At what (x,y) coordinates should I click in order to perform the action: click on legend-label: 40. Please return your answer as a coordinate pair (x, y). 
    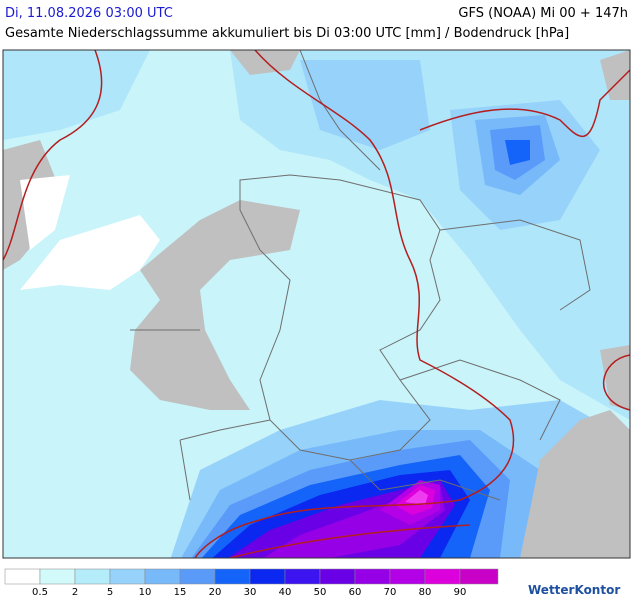
    Looking at the image, I should click on (285, 592).